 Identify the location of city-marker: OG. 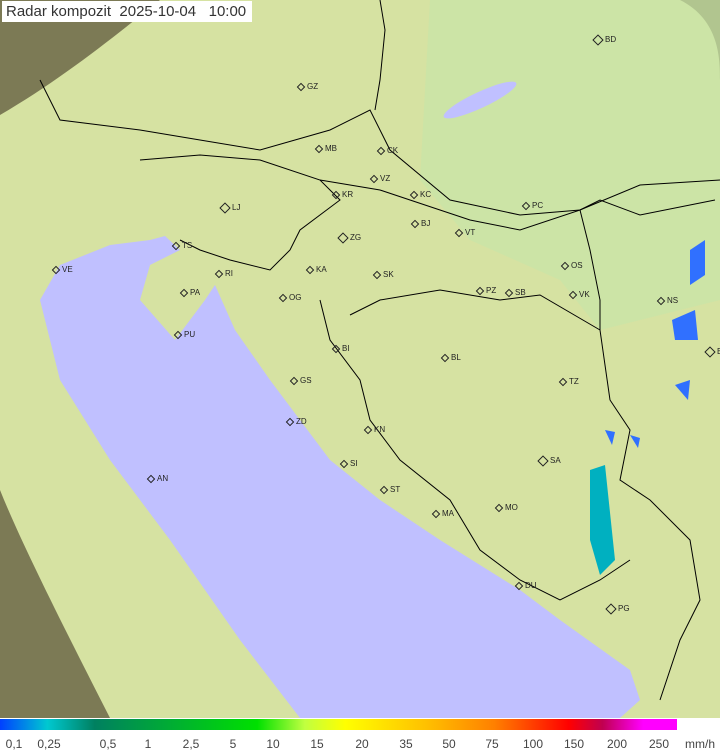
(290, 298).